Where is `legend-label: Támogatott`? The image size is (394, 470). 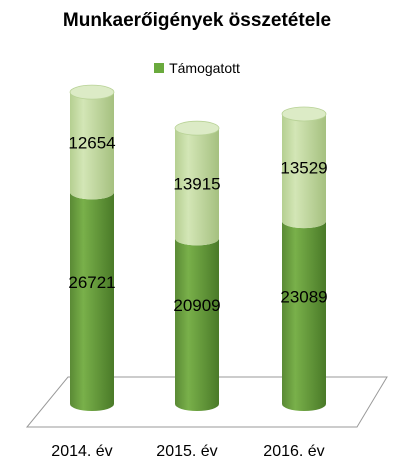 legend-label: Támogatott is located at coordinates (204, 68).